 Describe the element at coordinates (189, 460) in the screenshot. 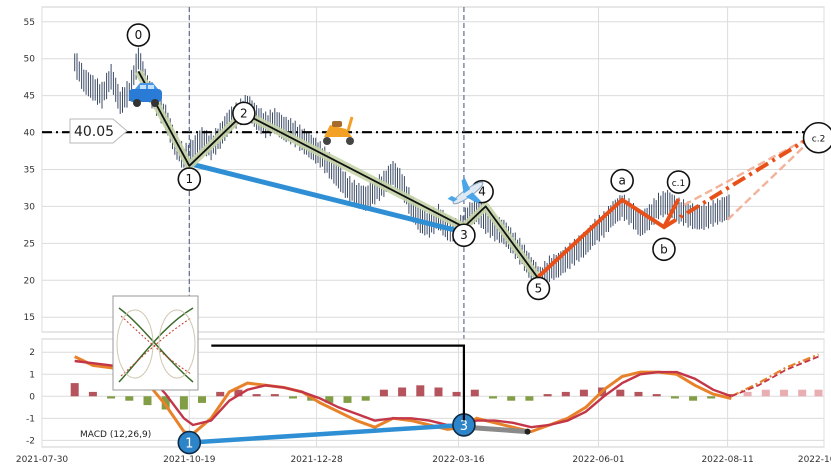

I see `x-tick-label: 2021-10-19` at that location.